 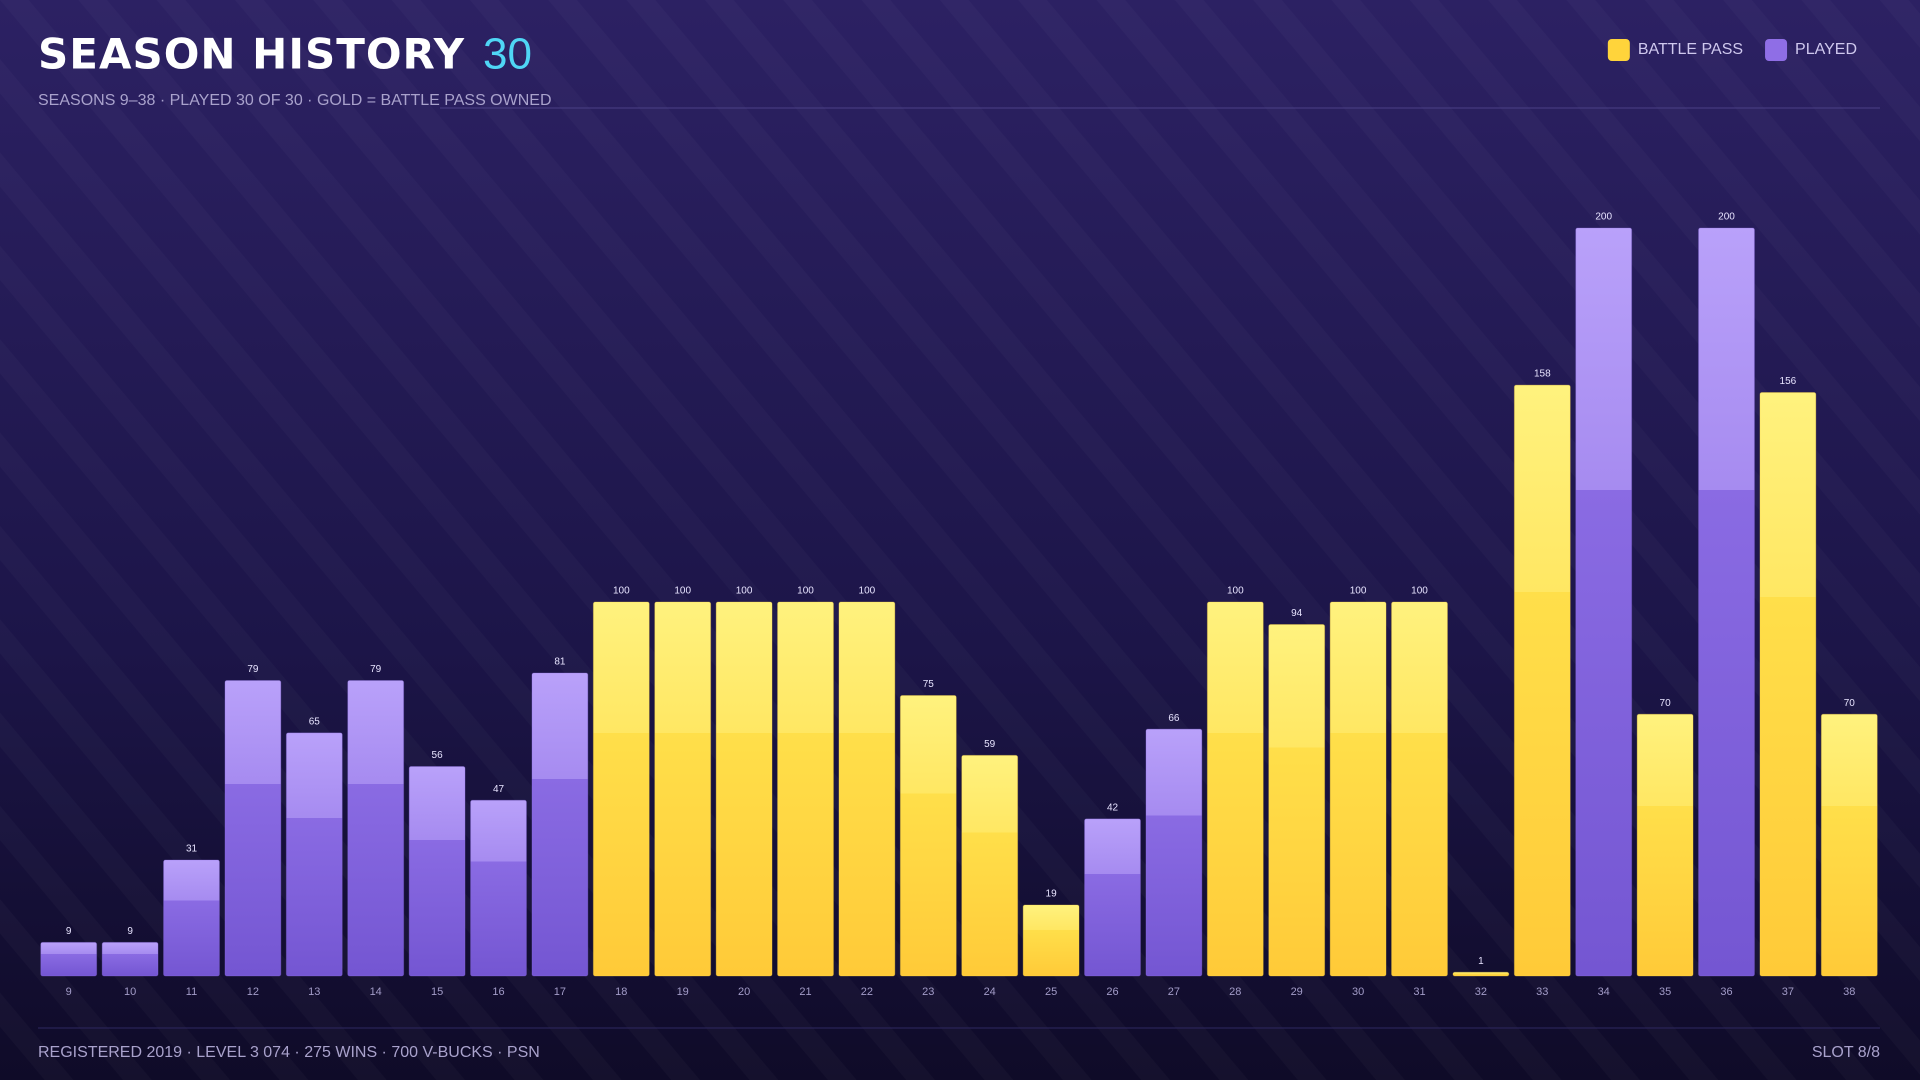 I want to click on value-label: 31, so click(x=192, y=849).